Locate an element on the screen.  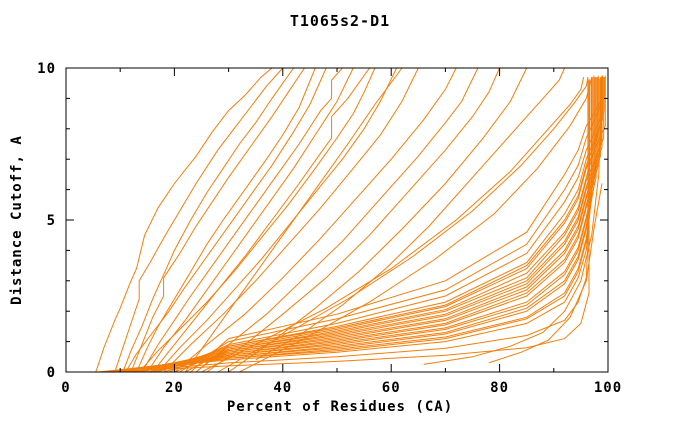
x-tick-label: 60 is located at coordinates (391, 388).